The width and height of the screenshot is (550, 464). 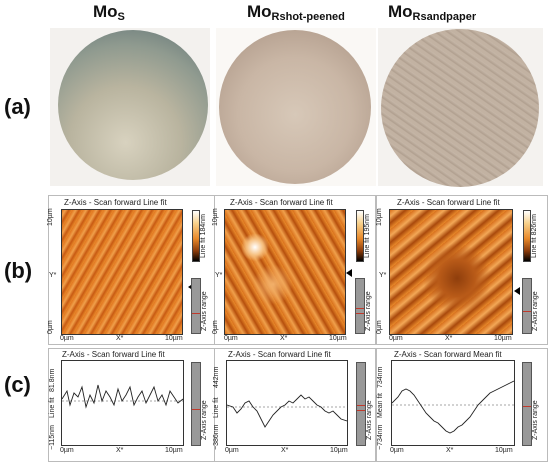 What do you see at coordinates (52, 437) in the screenshot?
I see `y-bot-tick: −115nm` at bounding box center [52, 437].